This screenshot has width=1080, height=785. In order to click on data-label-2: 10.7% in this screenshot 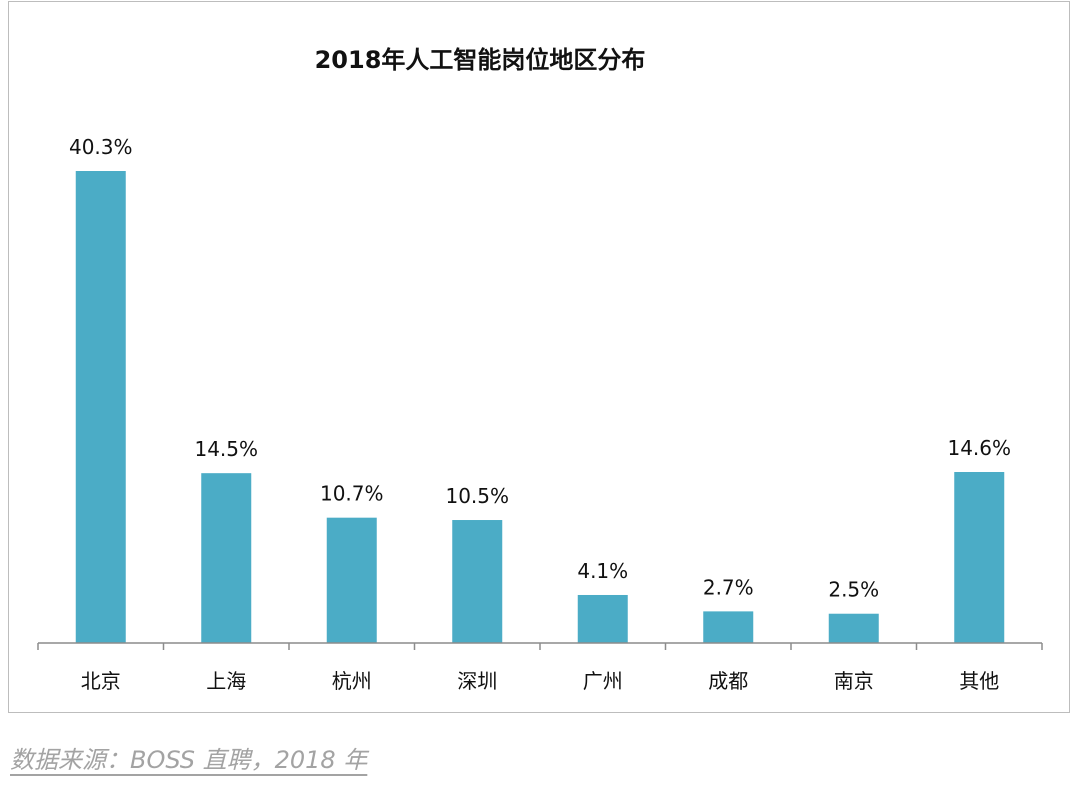, I will do `click(352, 494)`.